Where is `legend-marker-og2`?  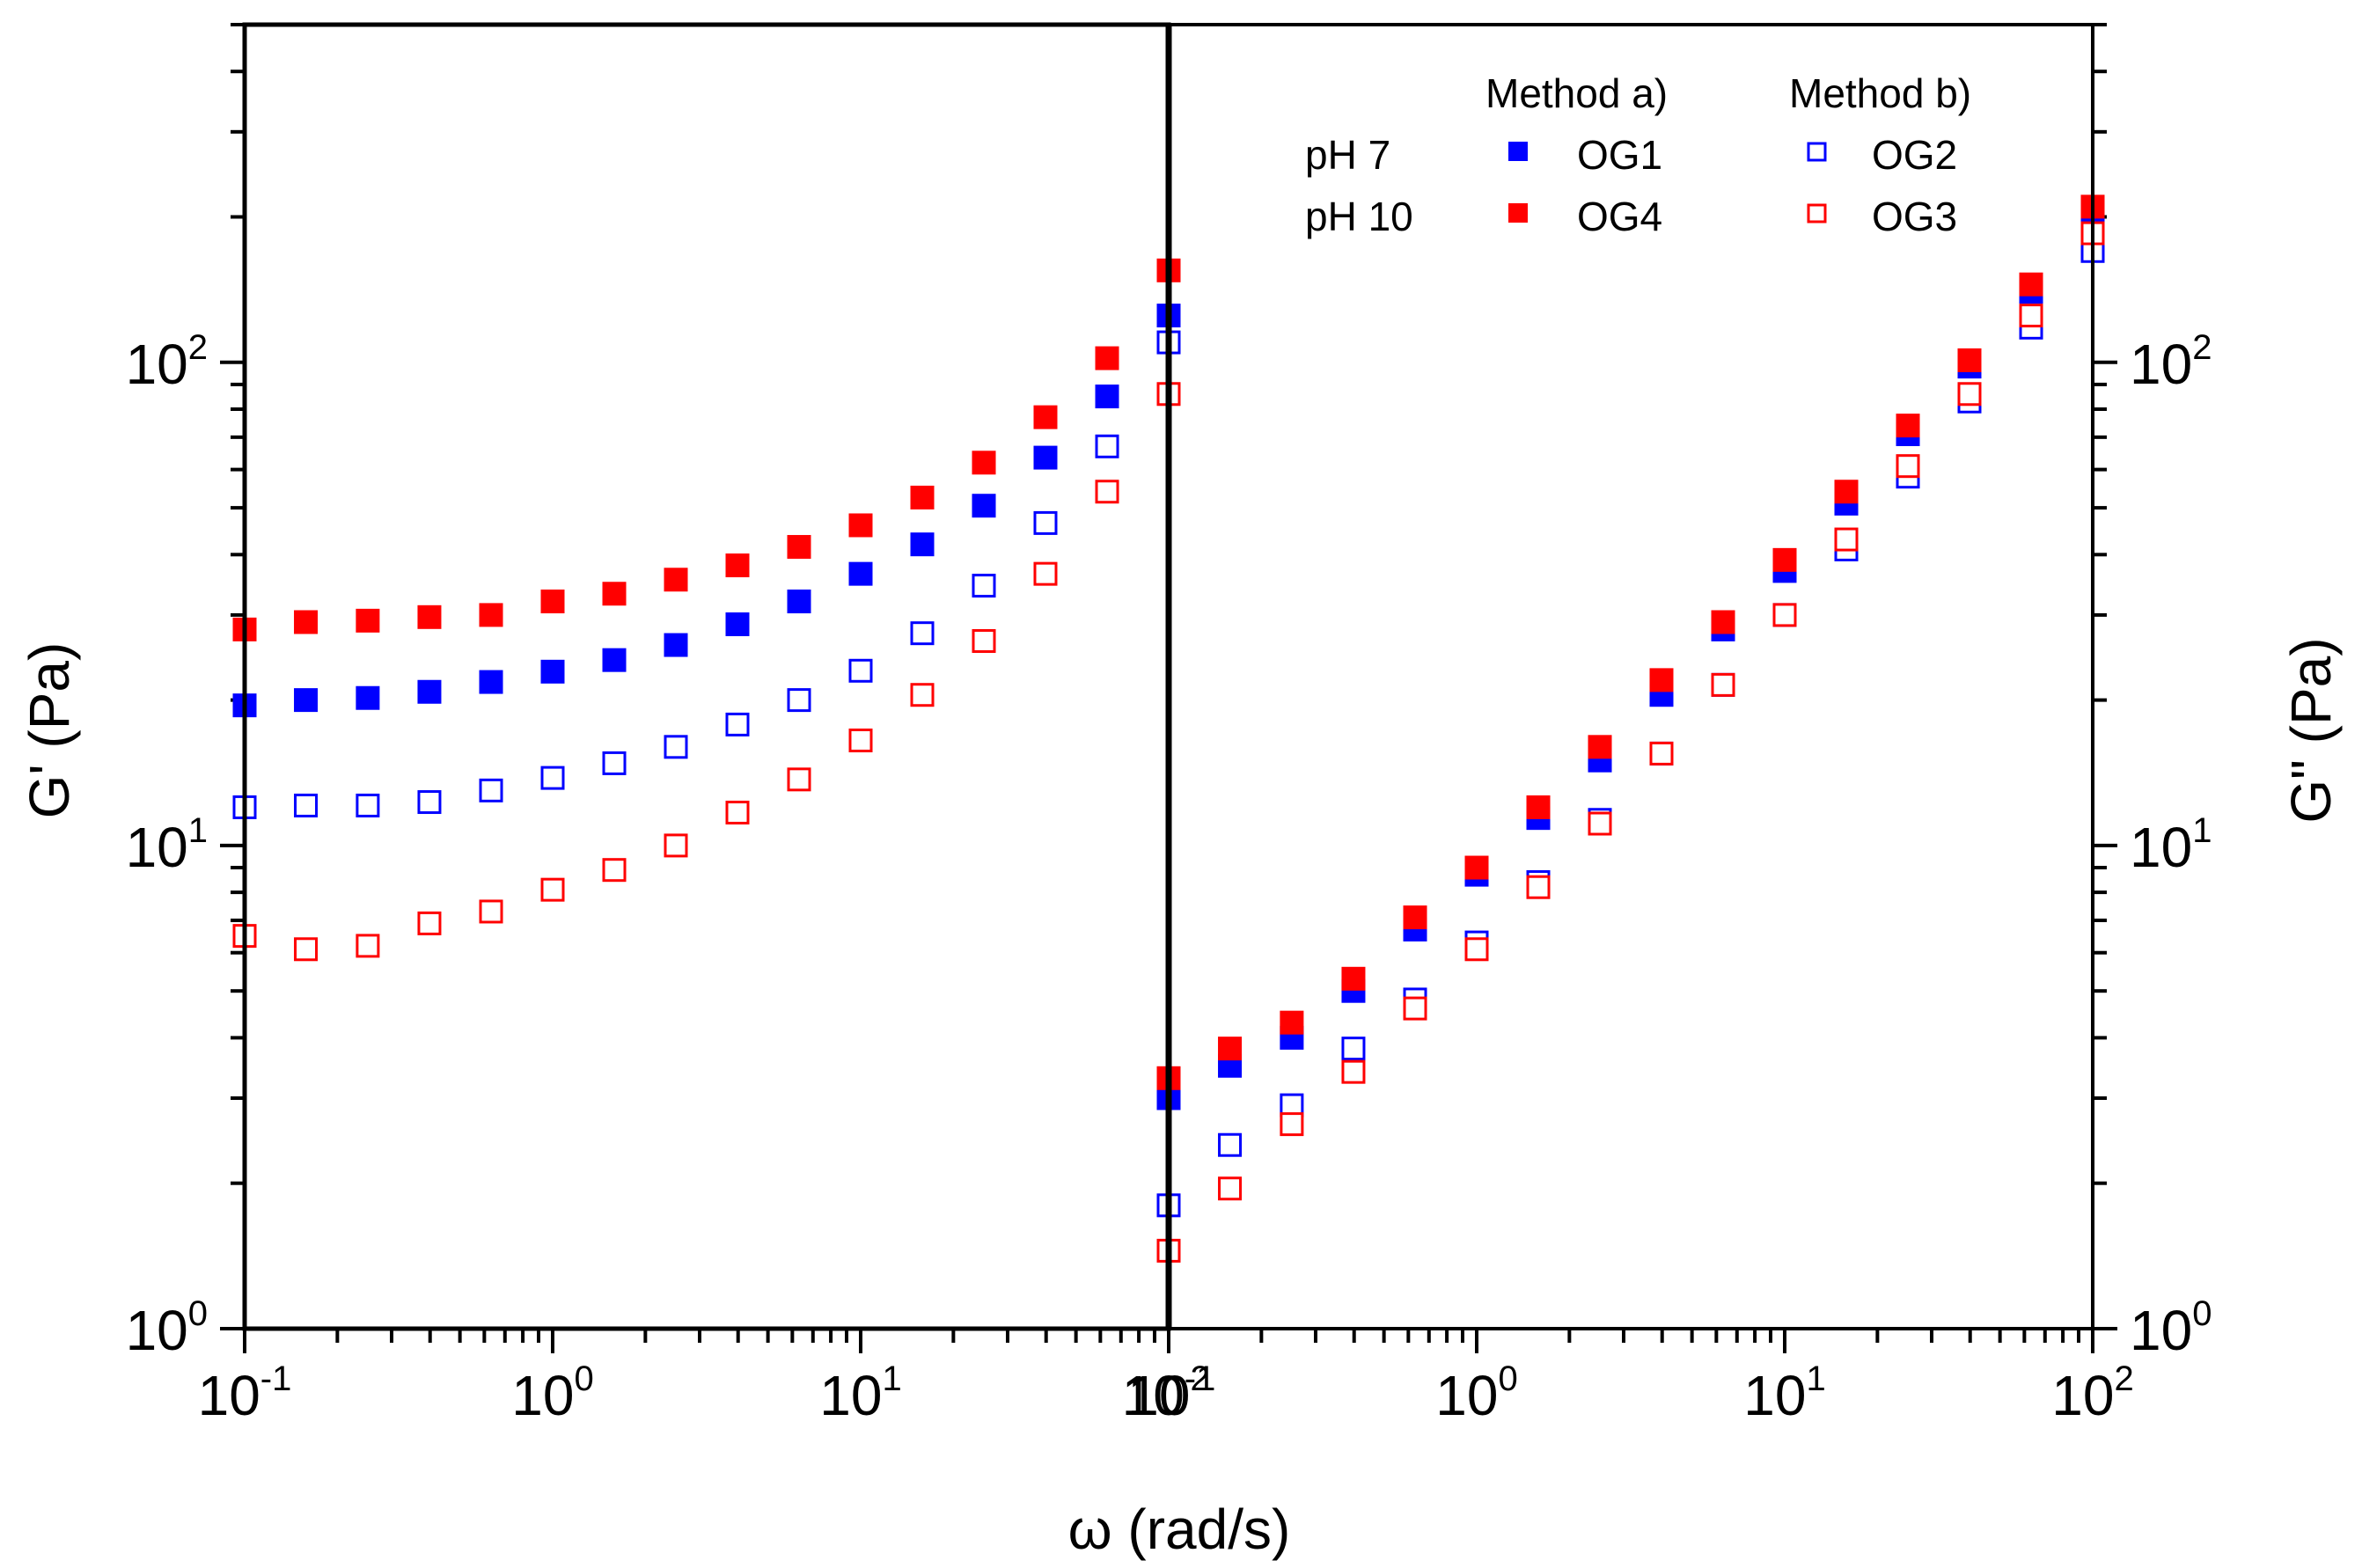
legend-marker-og2 is located at coordinates (1817, 152).